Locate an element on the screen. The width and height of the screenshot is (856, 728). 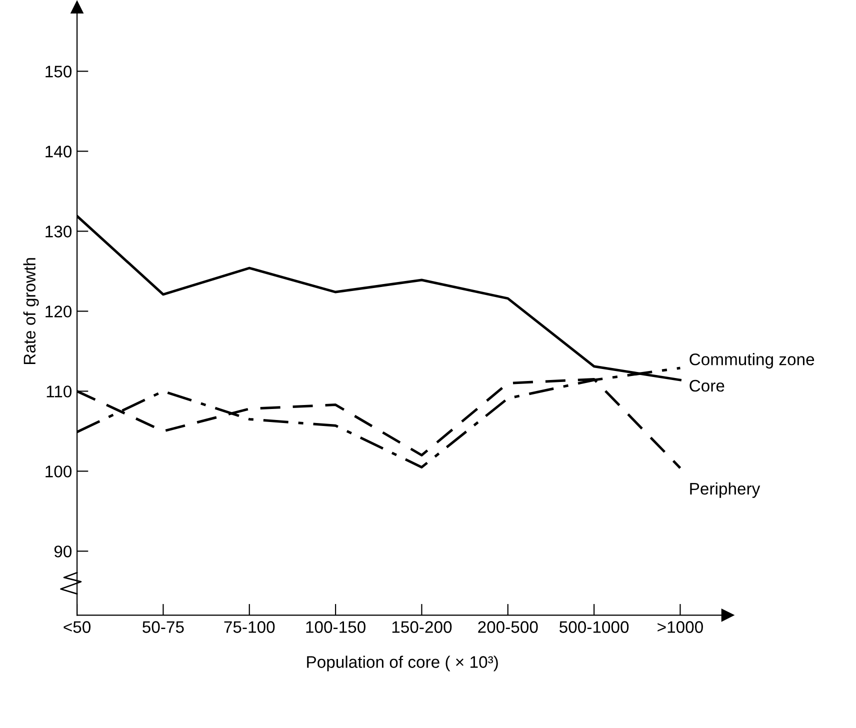
y-tick-label: 100 is located at coordinates (59, 472).